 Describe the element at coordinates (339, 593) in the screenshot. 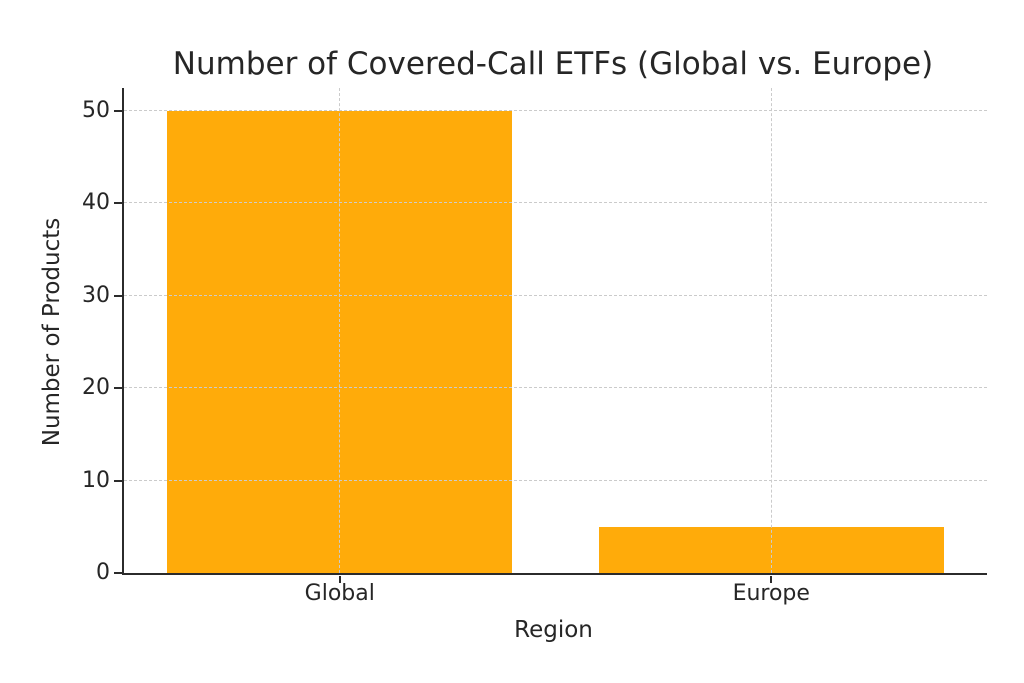

I see `x-tick-label: Global` at that location.